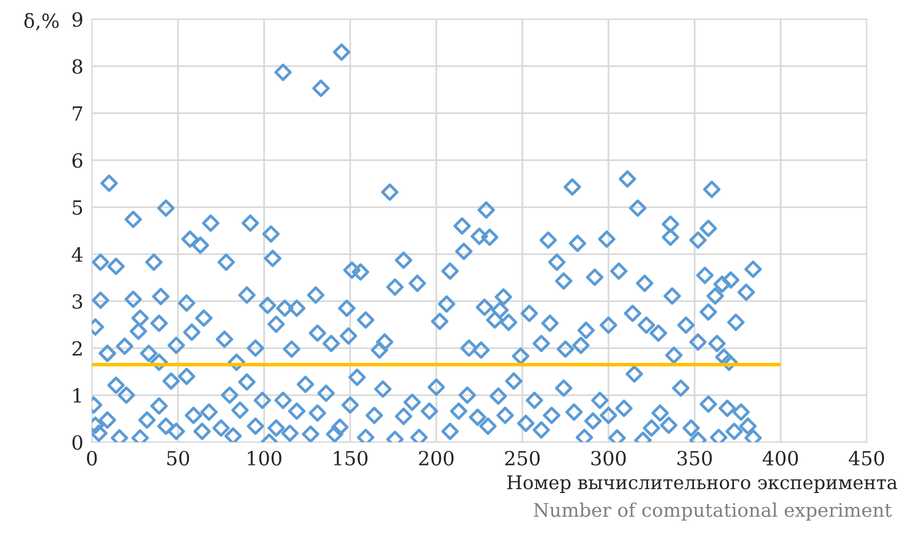  I want to click on x-axis-title: Номер вычислительного эксперимента, so click(702, 484).